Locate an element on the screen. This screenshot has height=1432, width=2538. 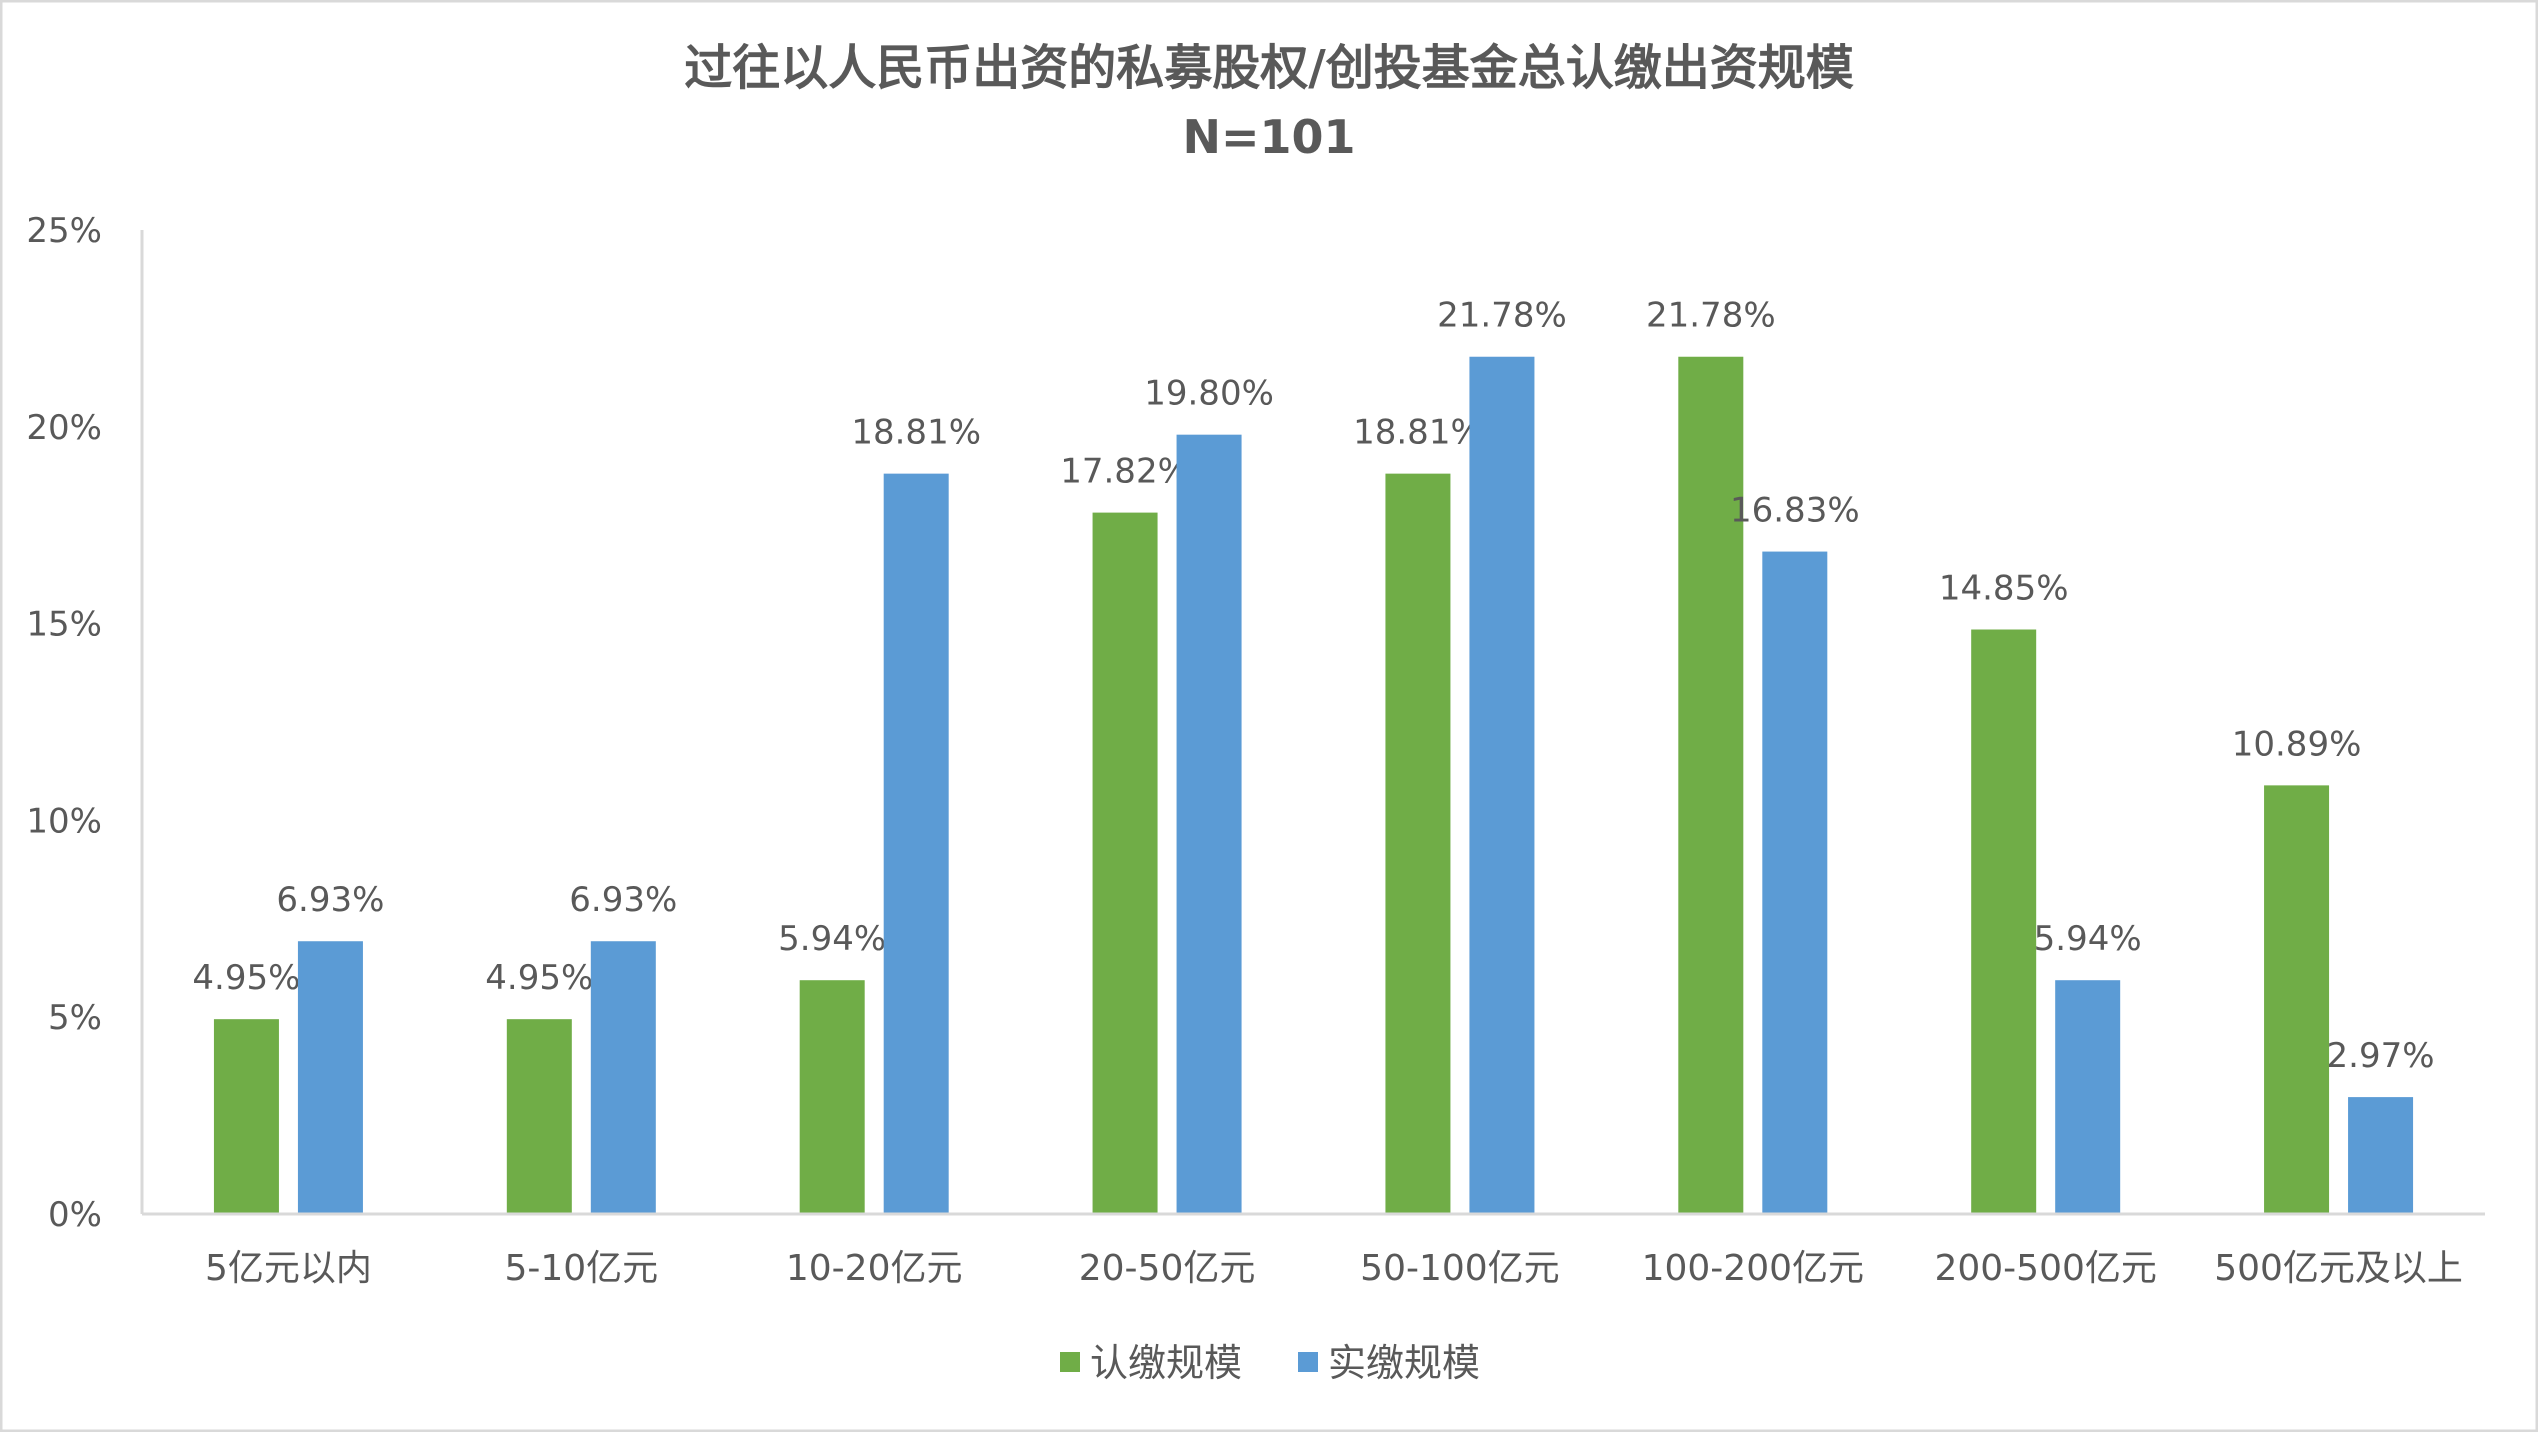
legend: 认缴规模 实缴规模 is located at coordinates (1270, 1363).